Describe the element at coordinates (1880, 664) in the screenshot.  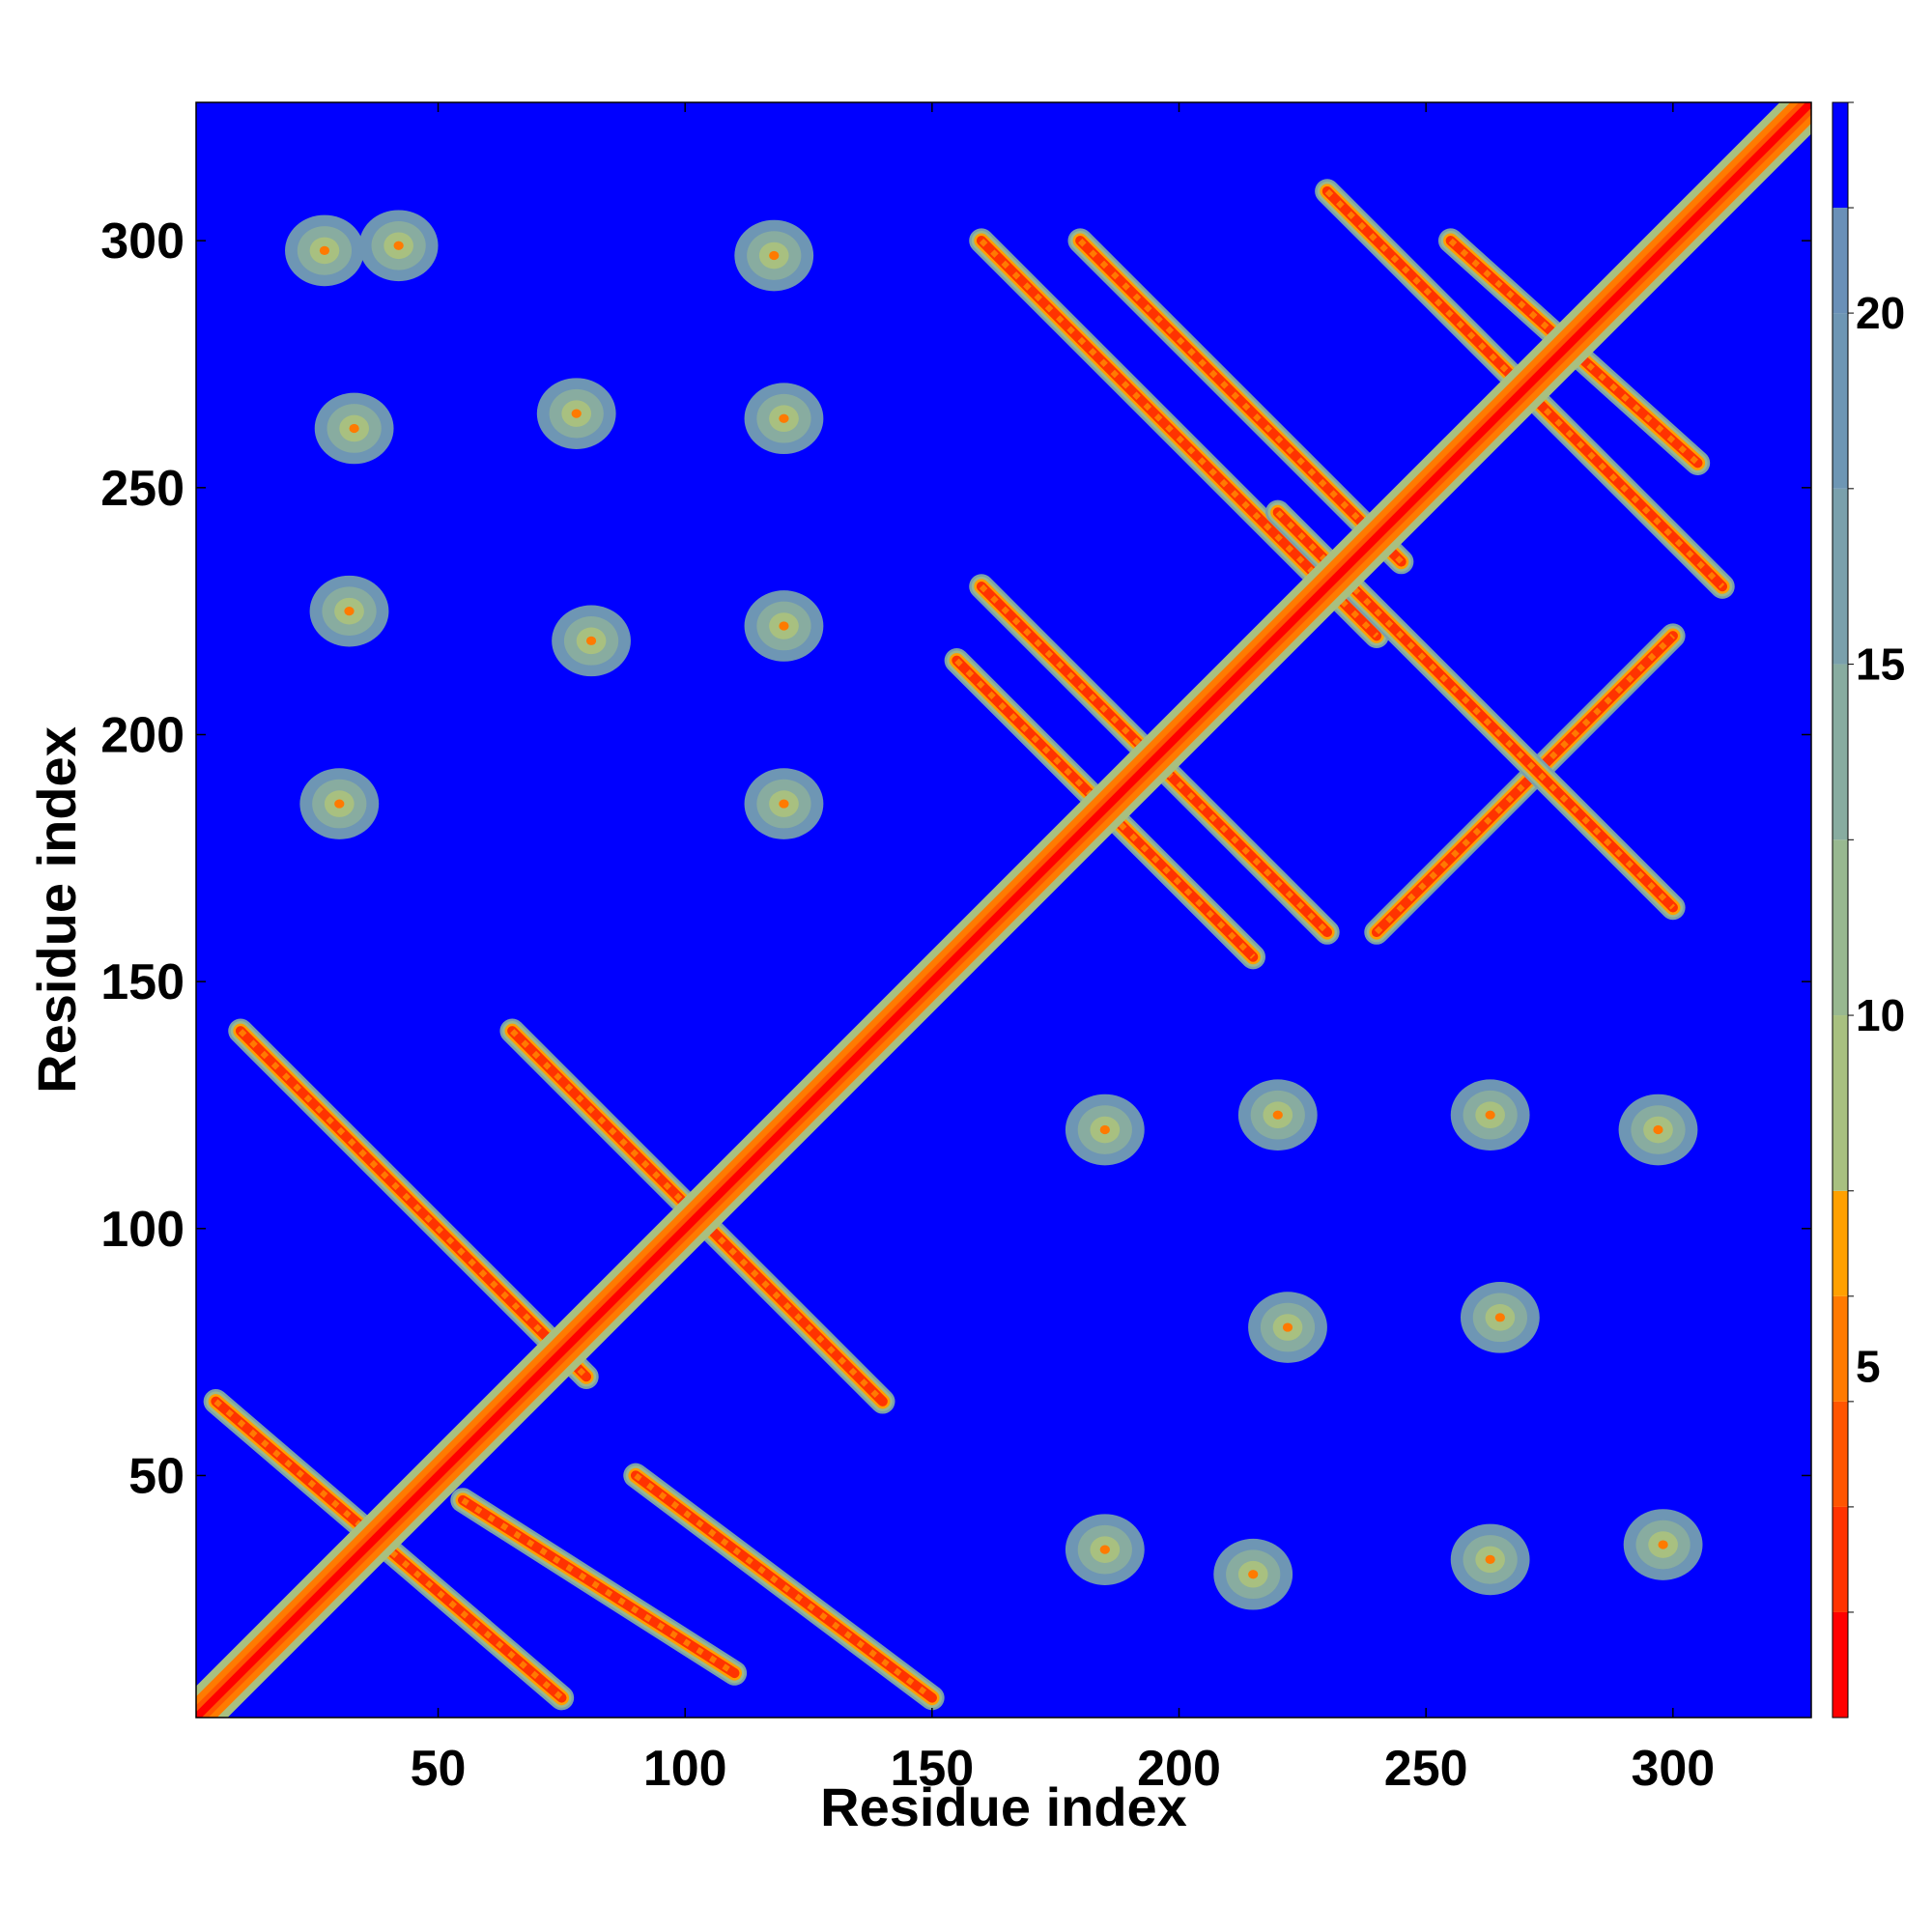
I see `colorbar-tick-label: 15` at that location.